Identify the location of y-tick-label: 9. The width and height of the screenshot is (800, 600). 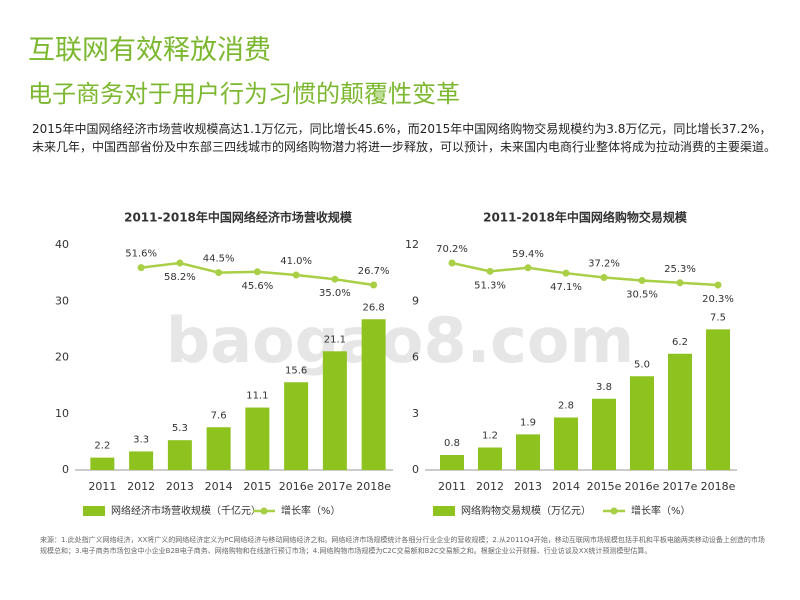
(415, 300).